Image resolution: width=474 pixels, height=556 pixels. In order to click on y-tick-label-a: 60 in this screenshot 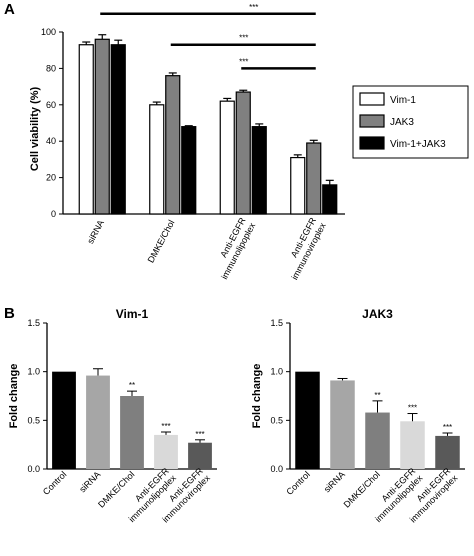, I will do `click(51, 105)`.